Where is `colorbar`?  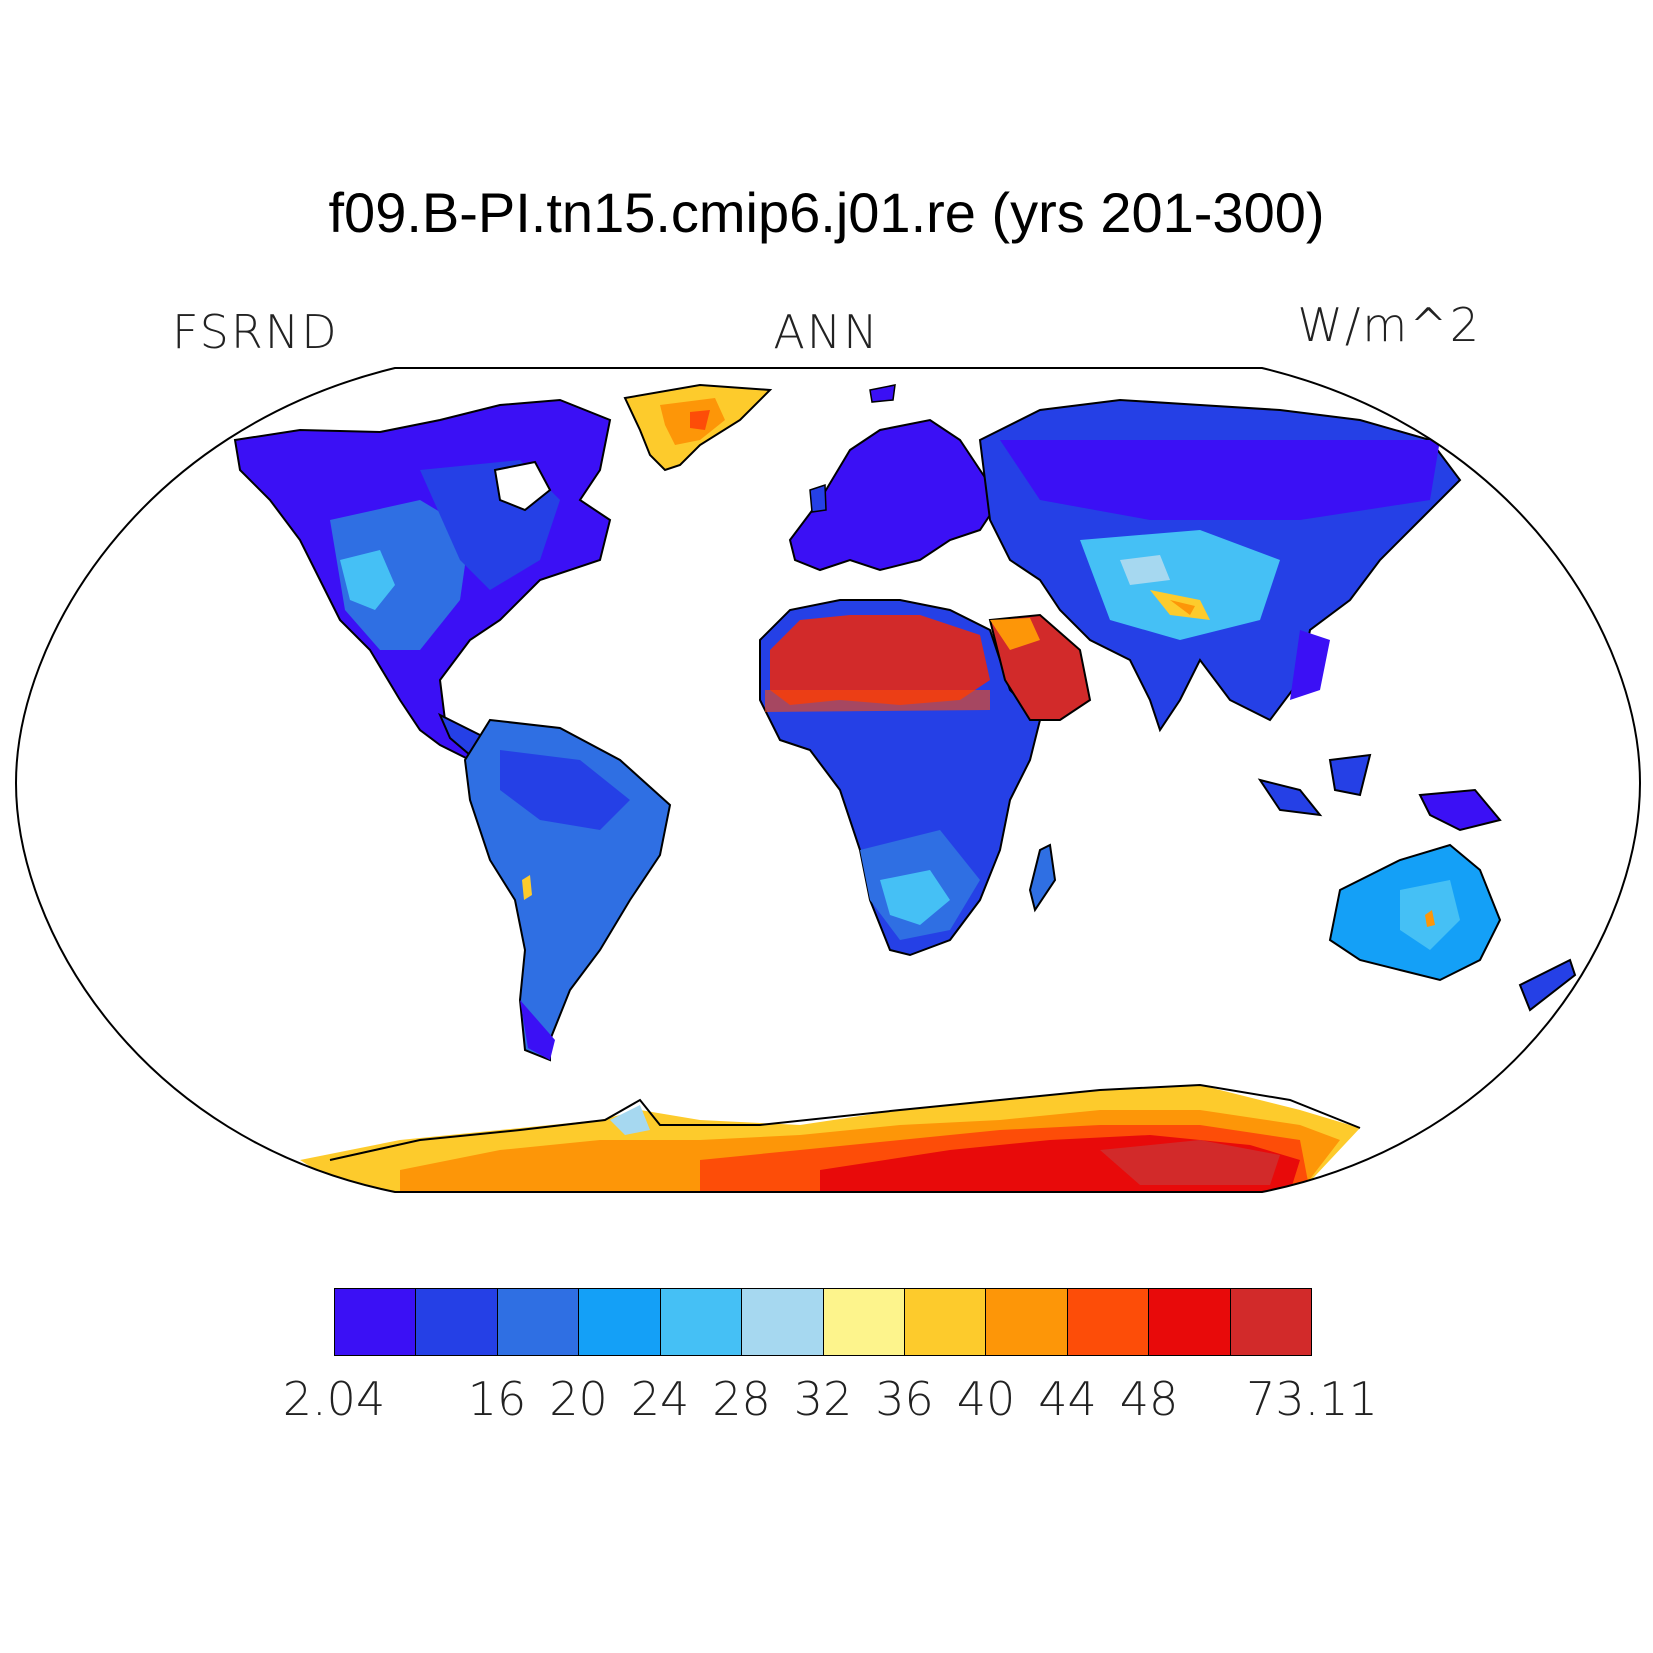
colorbar is located at coordinates (823, 1322).